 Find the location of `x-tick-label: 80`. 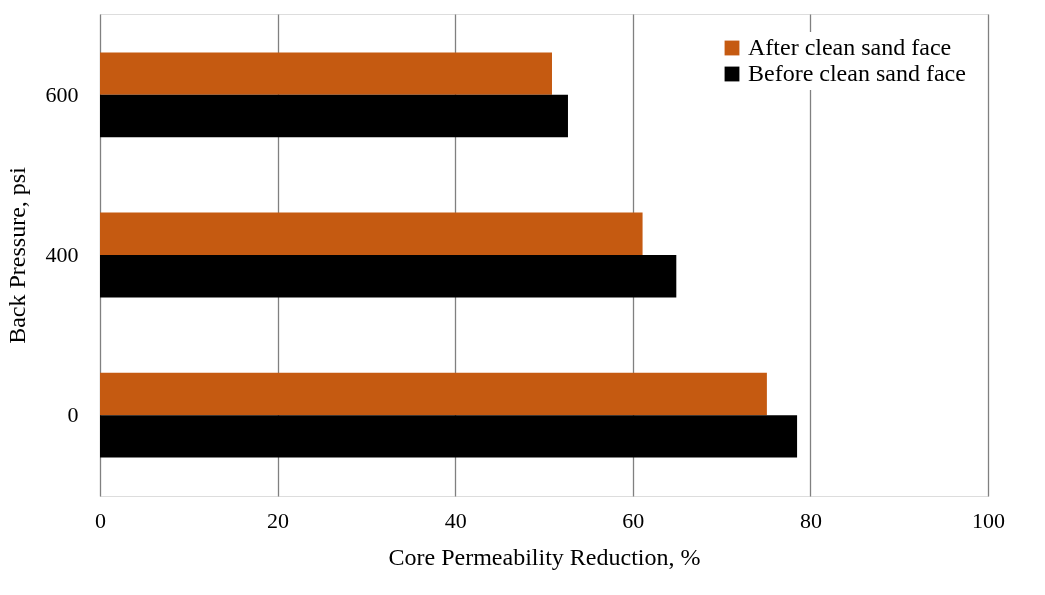

x-tick-label: 80 is located at coordinates (810, 520).